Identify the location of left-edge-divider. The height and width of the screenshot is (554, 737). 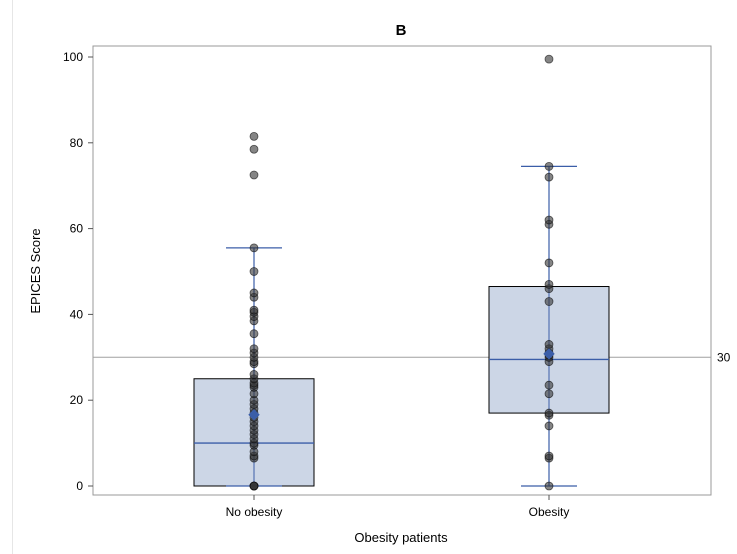
(12, 277).